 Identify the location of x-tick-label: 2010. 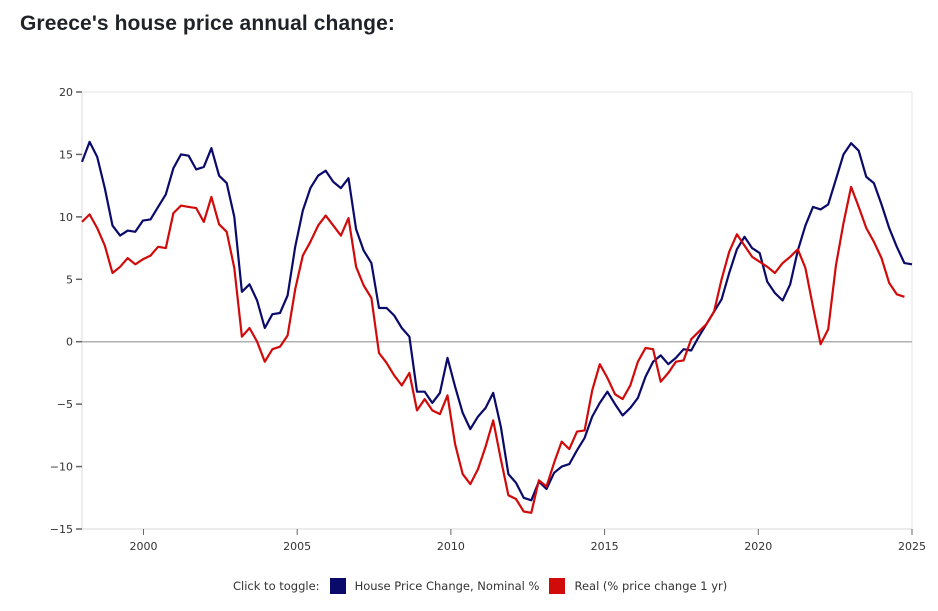
(451, 546).